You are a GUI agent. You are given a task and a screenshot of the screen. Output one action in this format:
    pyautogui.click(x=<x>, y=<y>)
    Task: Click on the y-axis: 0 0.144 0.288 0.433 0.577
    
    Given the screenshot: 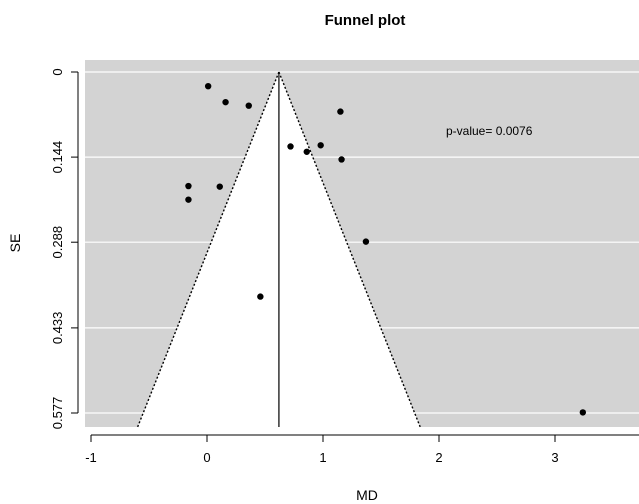 What is the action you would take?
    pyautogui.click(x=64, y=249)
    